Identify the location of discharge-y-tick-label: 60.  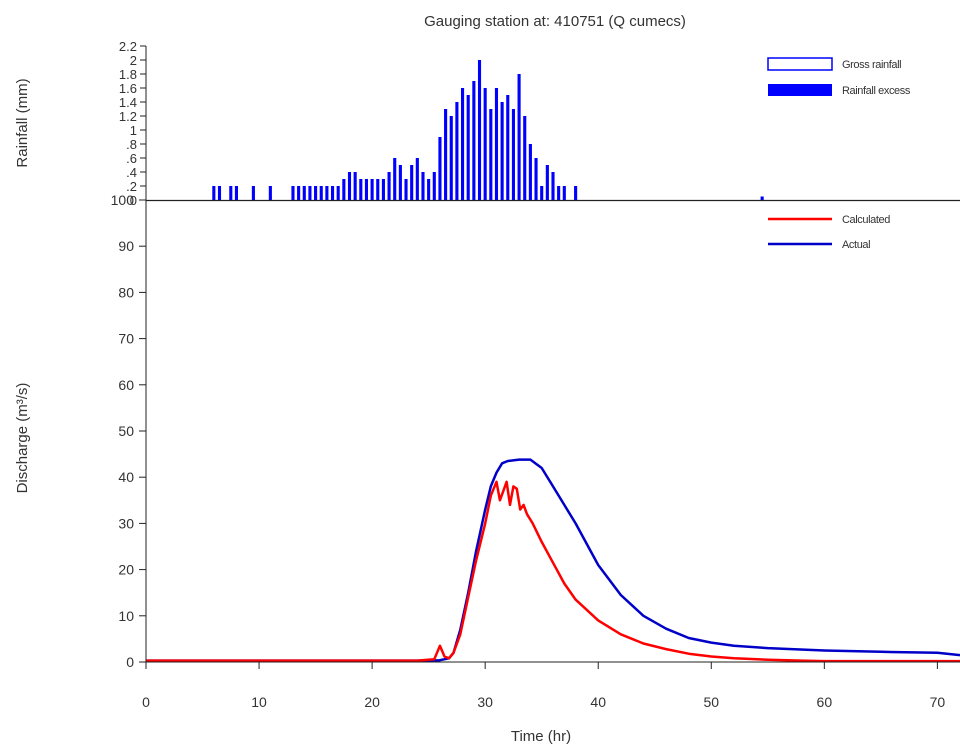
(126, 385).